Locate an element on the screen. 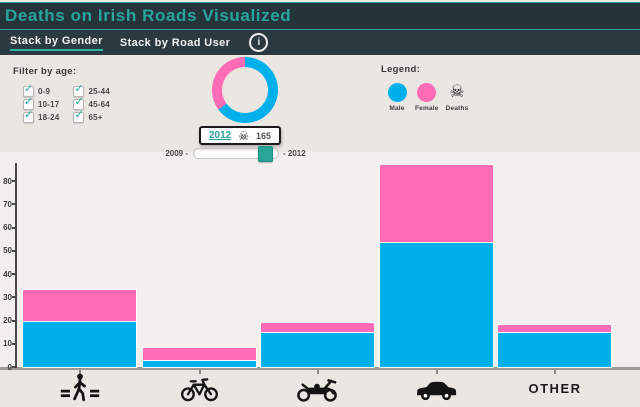 This screenshot has height=407, width=640. age-option-label: 45-64 is located at coordinates (99, 104).